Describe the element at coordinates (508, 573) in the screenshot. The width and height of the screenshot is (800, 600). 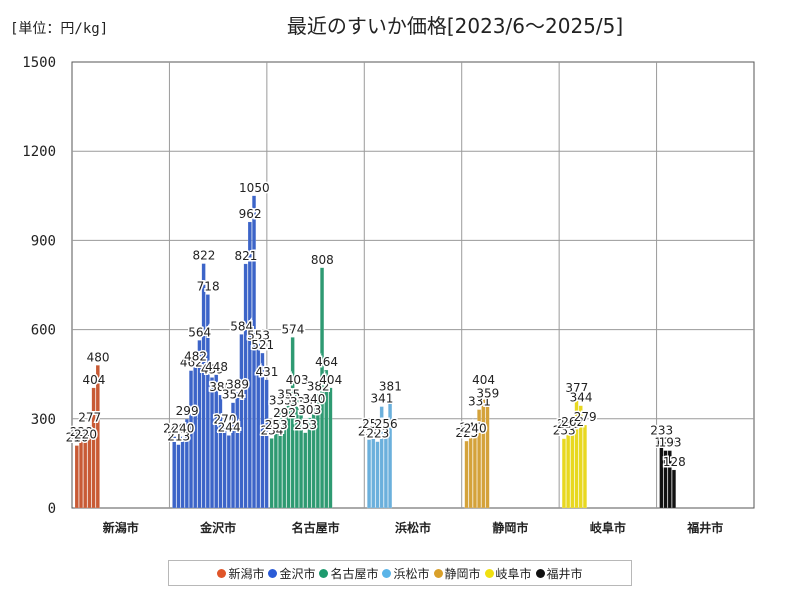
I see `legend-item: 岐阜市` at that location.